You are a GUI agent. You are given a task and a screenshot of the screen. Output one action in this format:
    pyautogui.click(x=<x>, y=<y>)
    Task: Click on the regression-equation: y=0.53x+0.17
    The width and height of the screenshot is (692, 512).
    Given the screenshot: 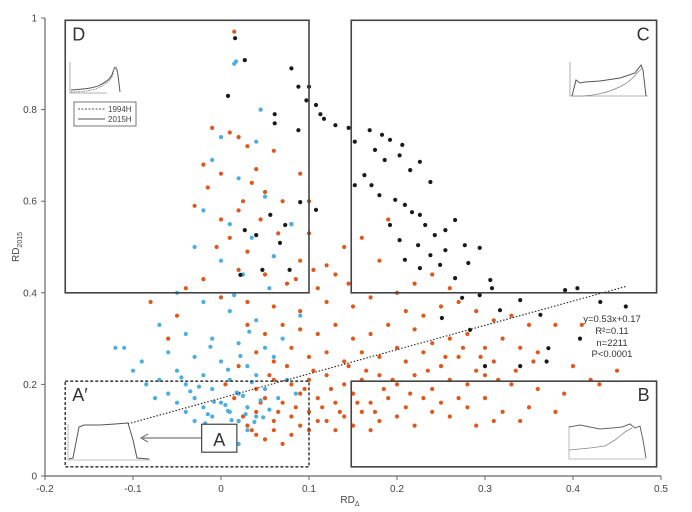 What is the action you would take?
    pyautogui.click(x=612, y=319)
    